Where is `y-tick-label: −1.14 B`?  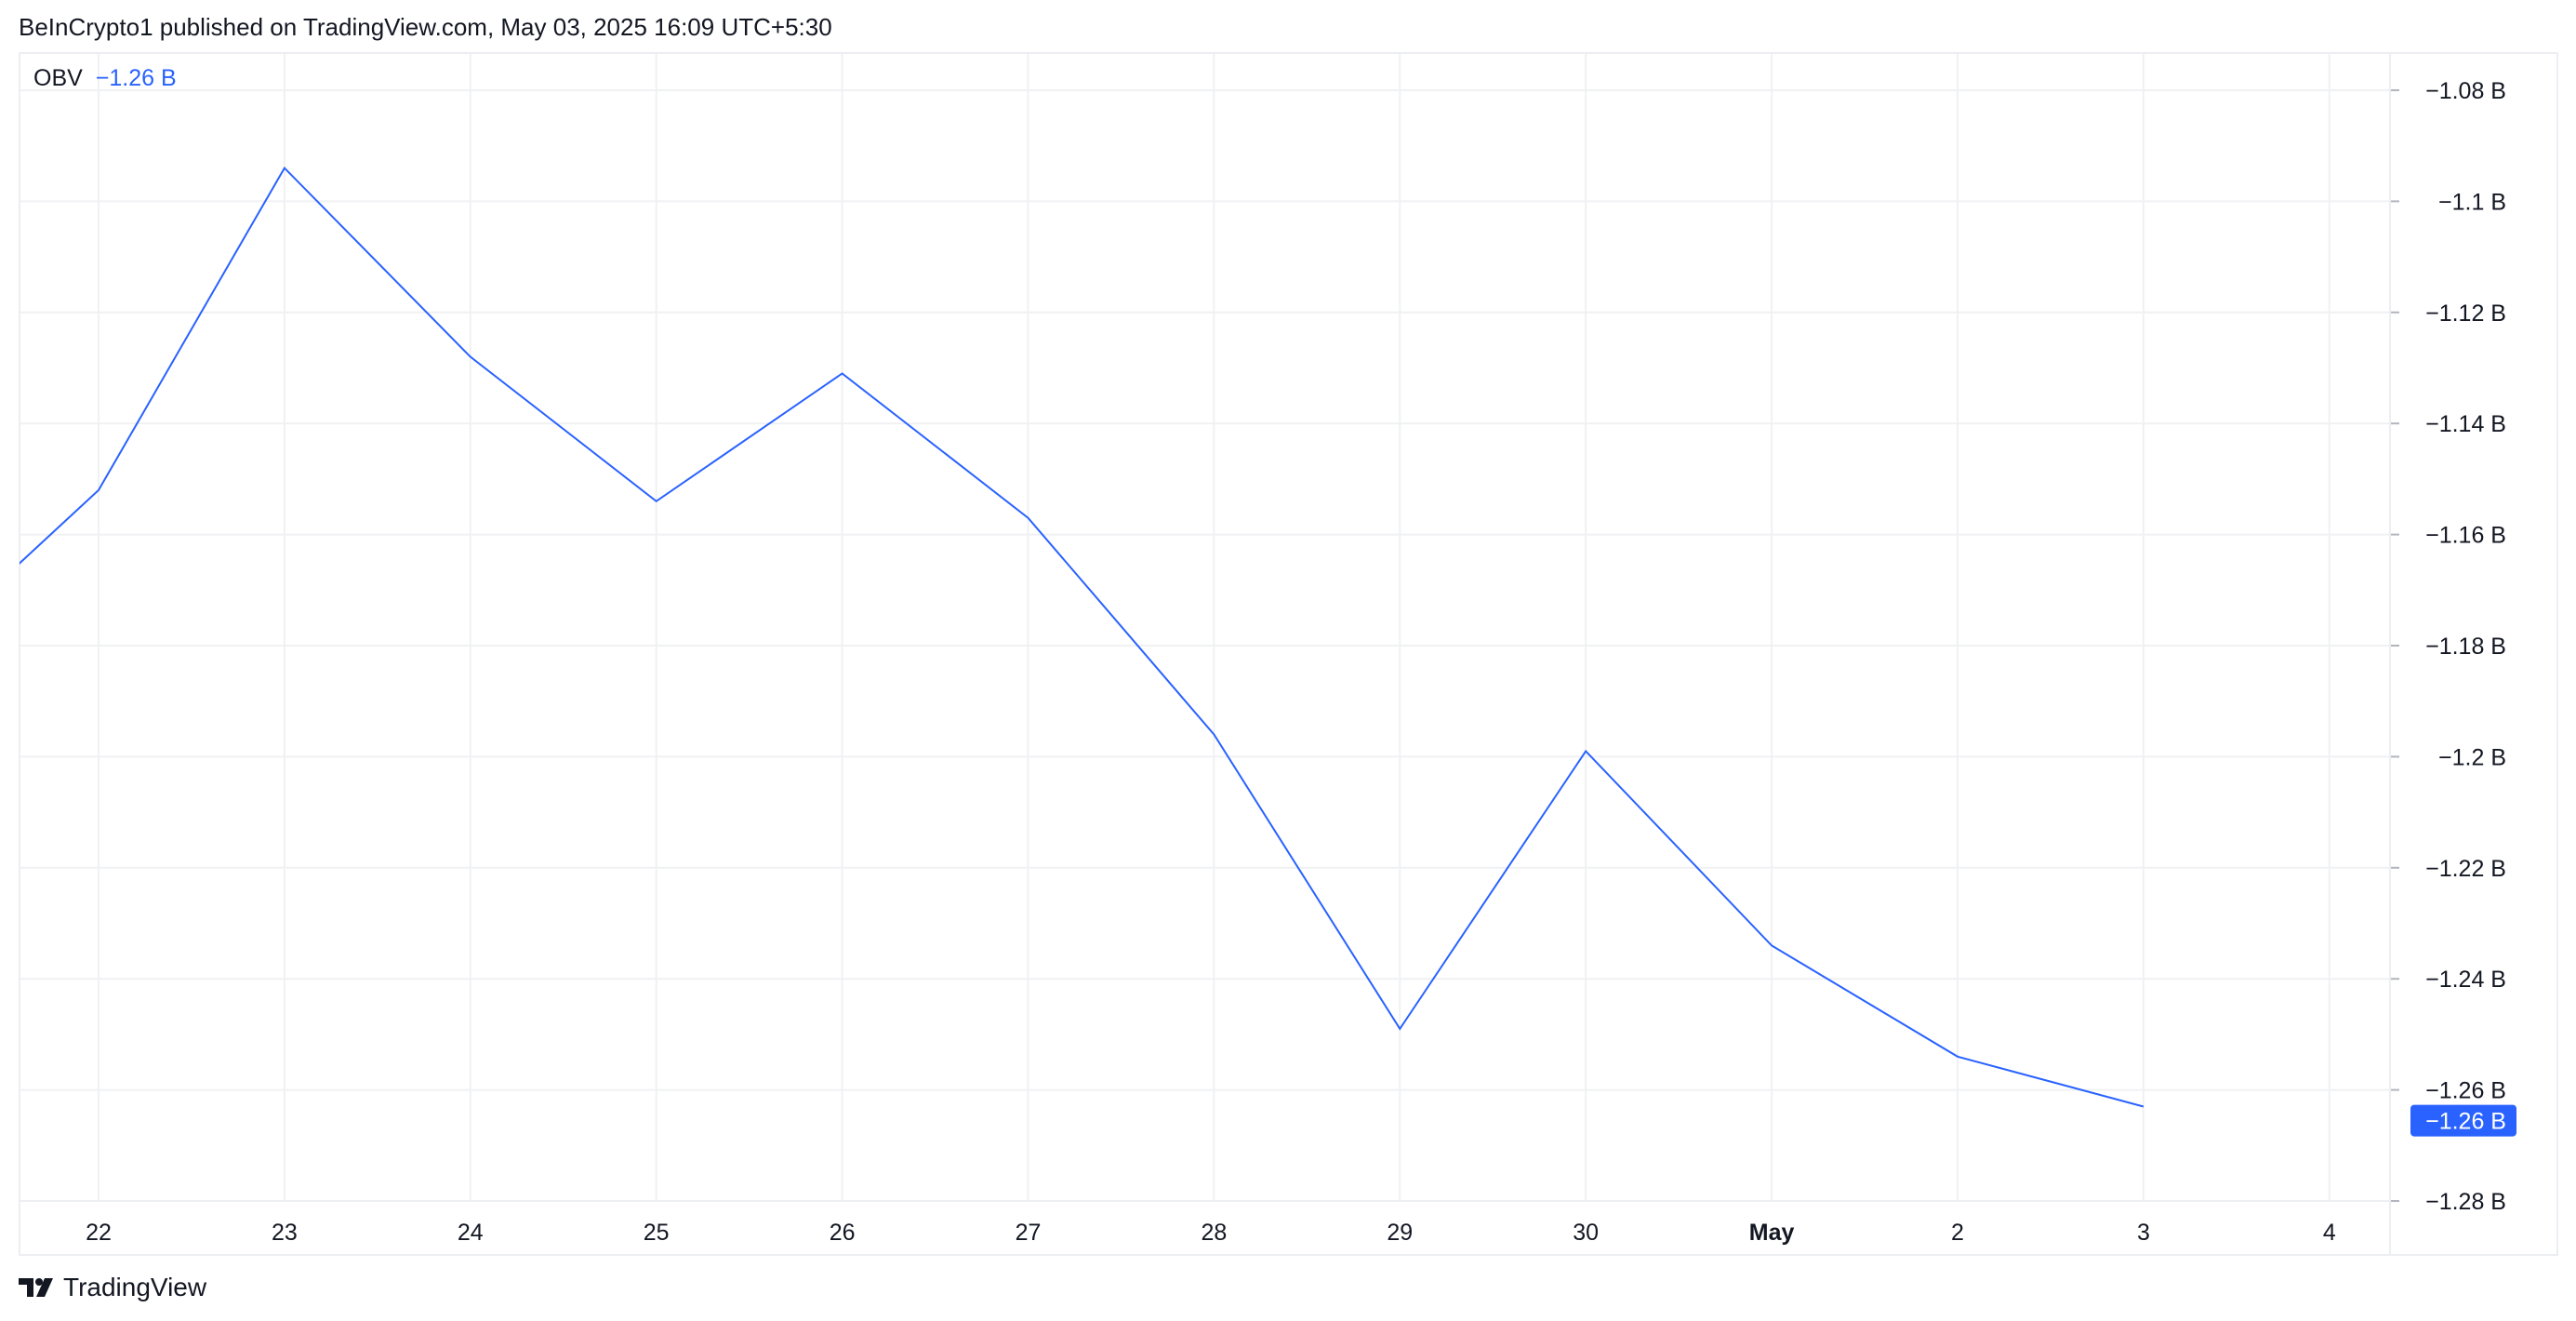 y-tick-label: −1.14 B is located at coordinates (2465, 424).